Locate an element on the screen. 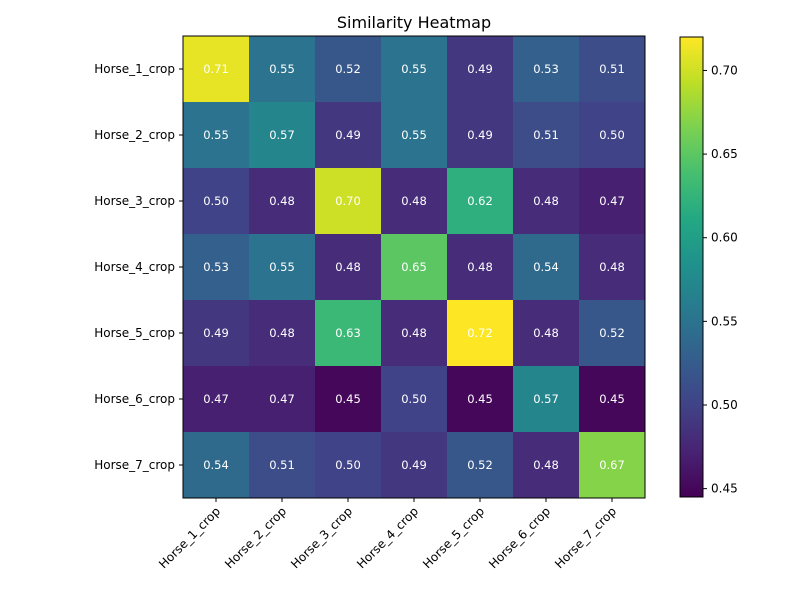  chart-title: Similarity Heatmap is located at coordinates (414, 22).